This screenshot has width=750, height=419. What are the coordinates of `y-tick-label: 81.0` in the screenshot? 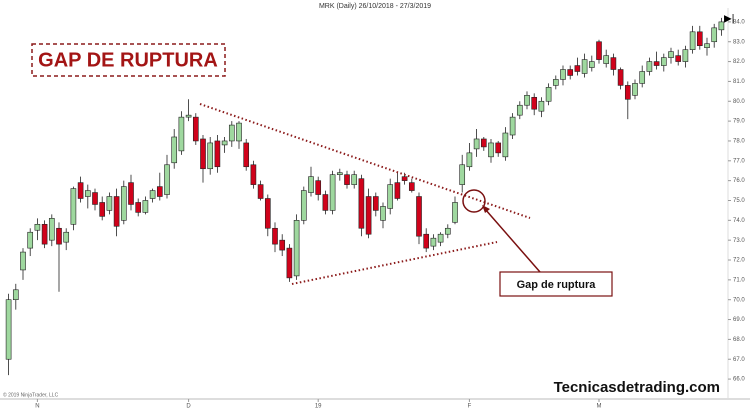 It's located at (739, 82).